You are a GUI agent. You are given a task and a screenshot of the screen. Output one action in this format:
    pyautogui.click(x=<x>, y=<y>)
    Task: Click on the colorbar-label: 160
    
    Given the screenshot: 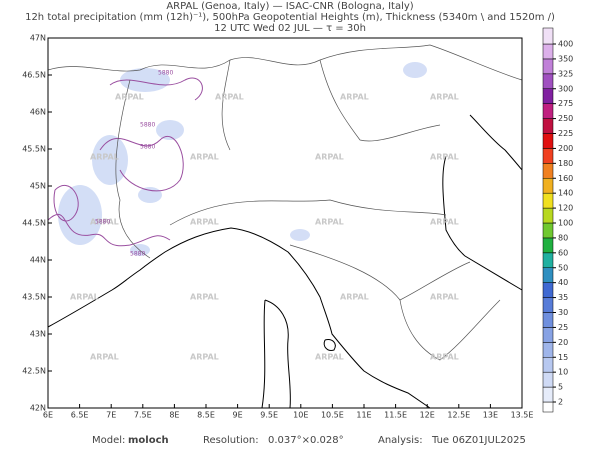 What is the action you would take?
    pyautogui.click(x=565, y=178)
    